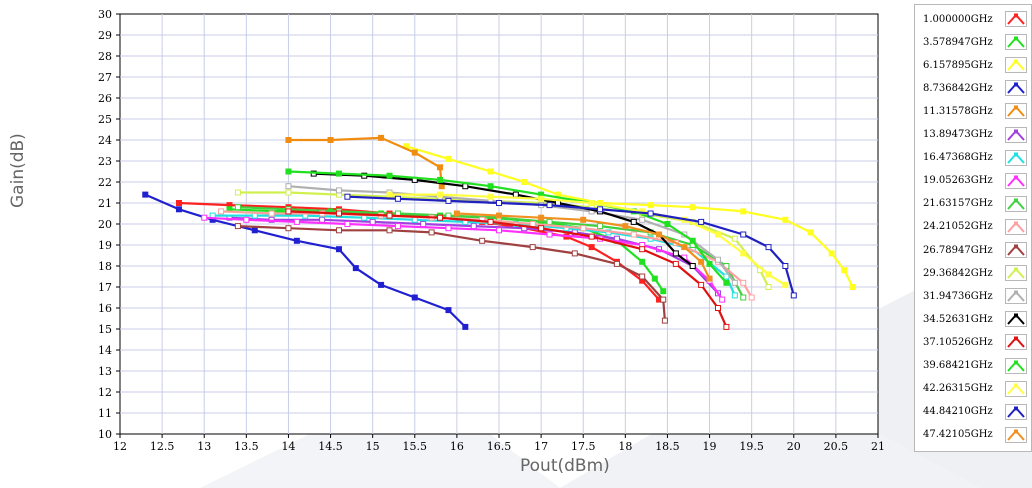 This screenshot has height=488, width=1032. I want to click on y-tick-label: 27, so click(105, 77).